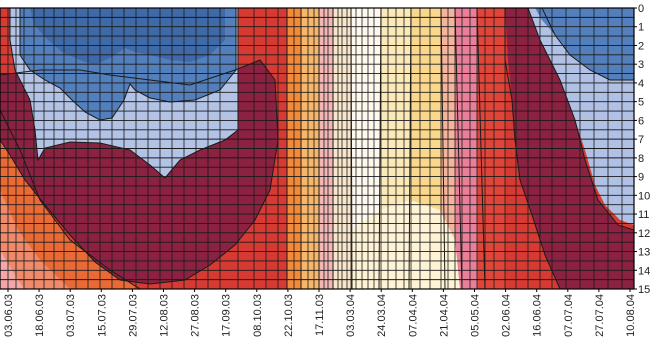 The height and width of the screenshot is (355, 651). What do you see at coordinates (631, 315) in the screenshot?
I see `x-tick-label: 10.08.04` at bounding box center [631, 315].